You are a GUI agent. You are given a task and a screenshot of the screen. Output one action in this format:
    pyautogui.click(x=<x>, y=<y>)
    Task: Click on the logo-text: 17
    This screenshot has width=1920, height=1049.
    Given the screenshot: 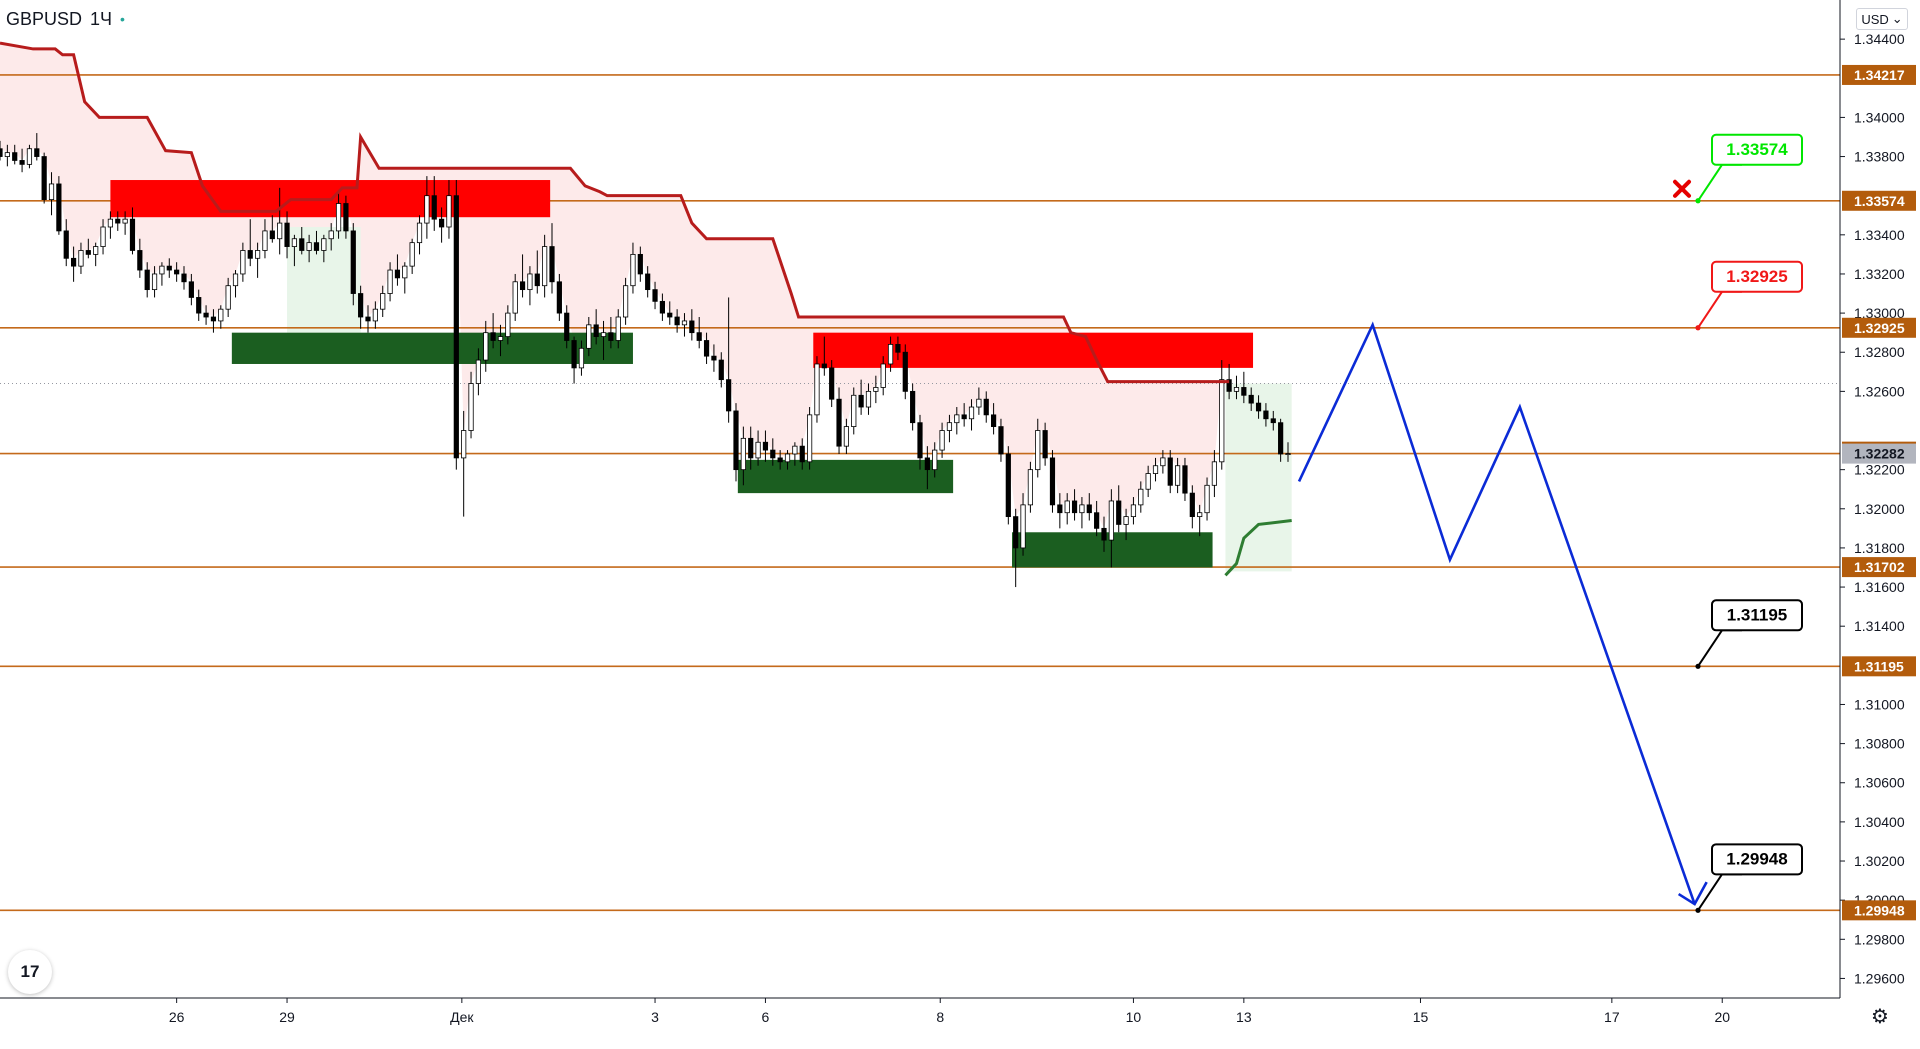 What is the action you would take?
    pyautogui.click(x=30, y=971)
    